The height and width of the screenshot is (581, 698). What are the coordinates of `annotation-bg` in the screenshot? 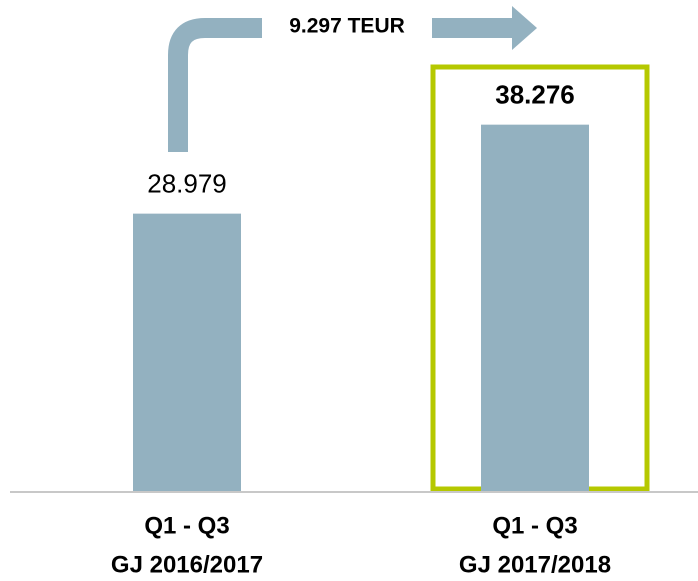 It's located at (347, 26).